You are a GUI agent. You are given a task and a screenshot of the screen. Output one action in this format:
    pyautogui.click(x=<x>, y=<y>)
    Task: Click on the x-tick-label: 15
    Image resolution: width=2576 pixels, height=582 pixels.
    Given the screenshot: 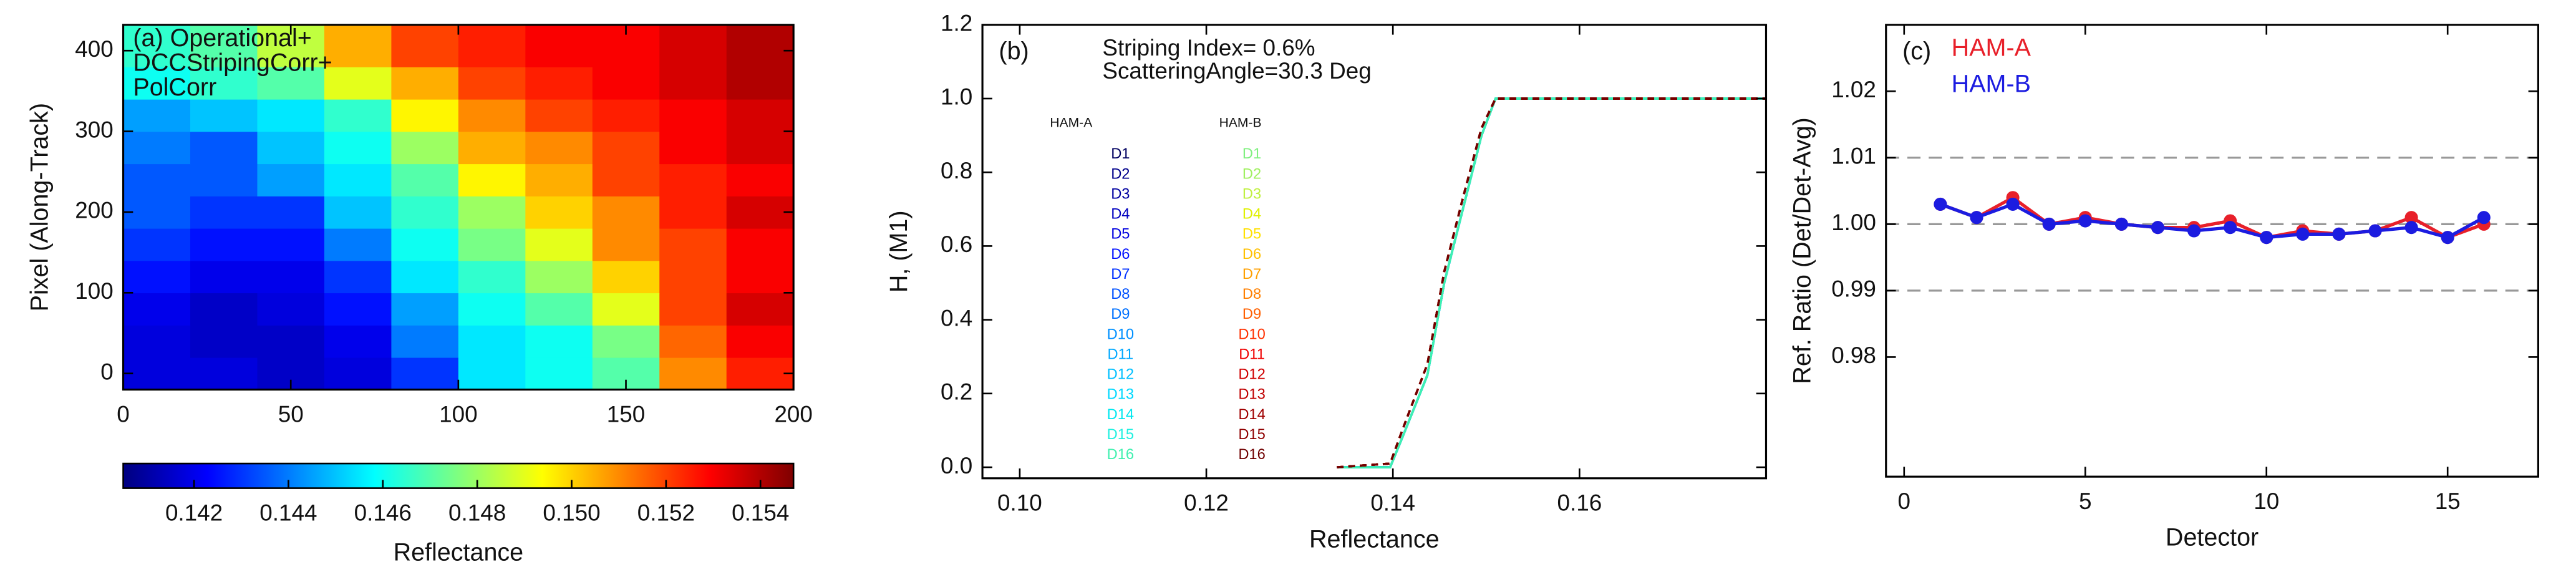 What is the action you would take?
    pyautogui.click(x=2448, y=501)
    